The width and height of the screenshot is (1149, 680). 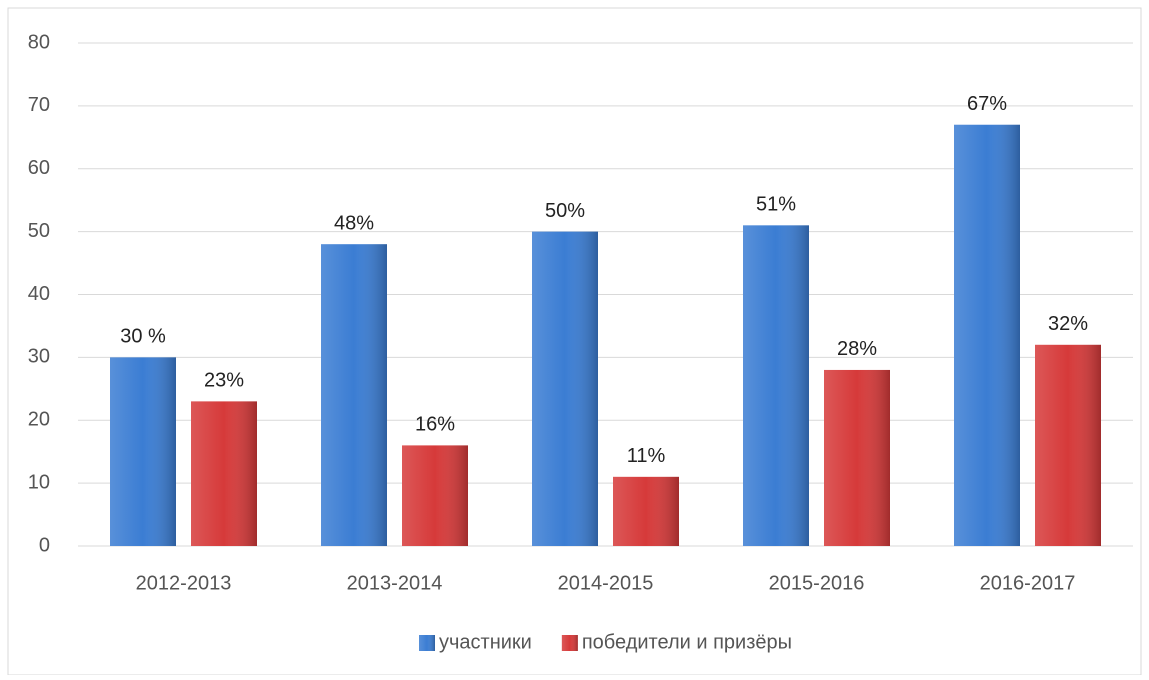 I want to click on y-tick-label: 0, so click(x=44, y=545).